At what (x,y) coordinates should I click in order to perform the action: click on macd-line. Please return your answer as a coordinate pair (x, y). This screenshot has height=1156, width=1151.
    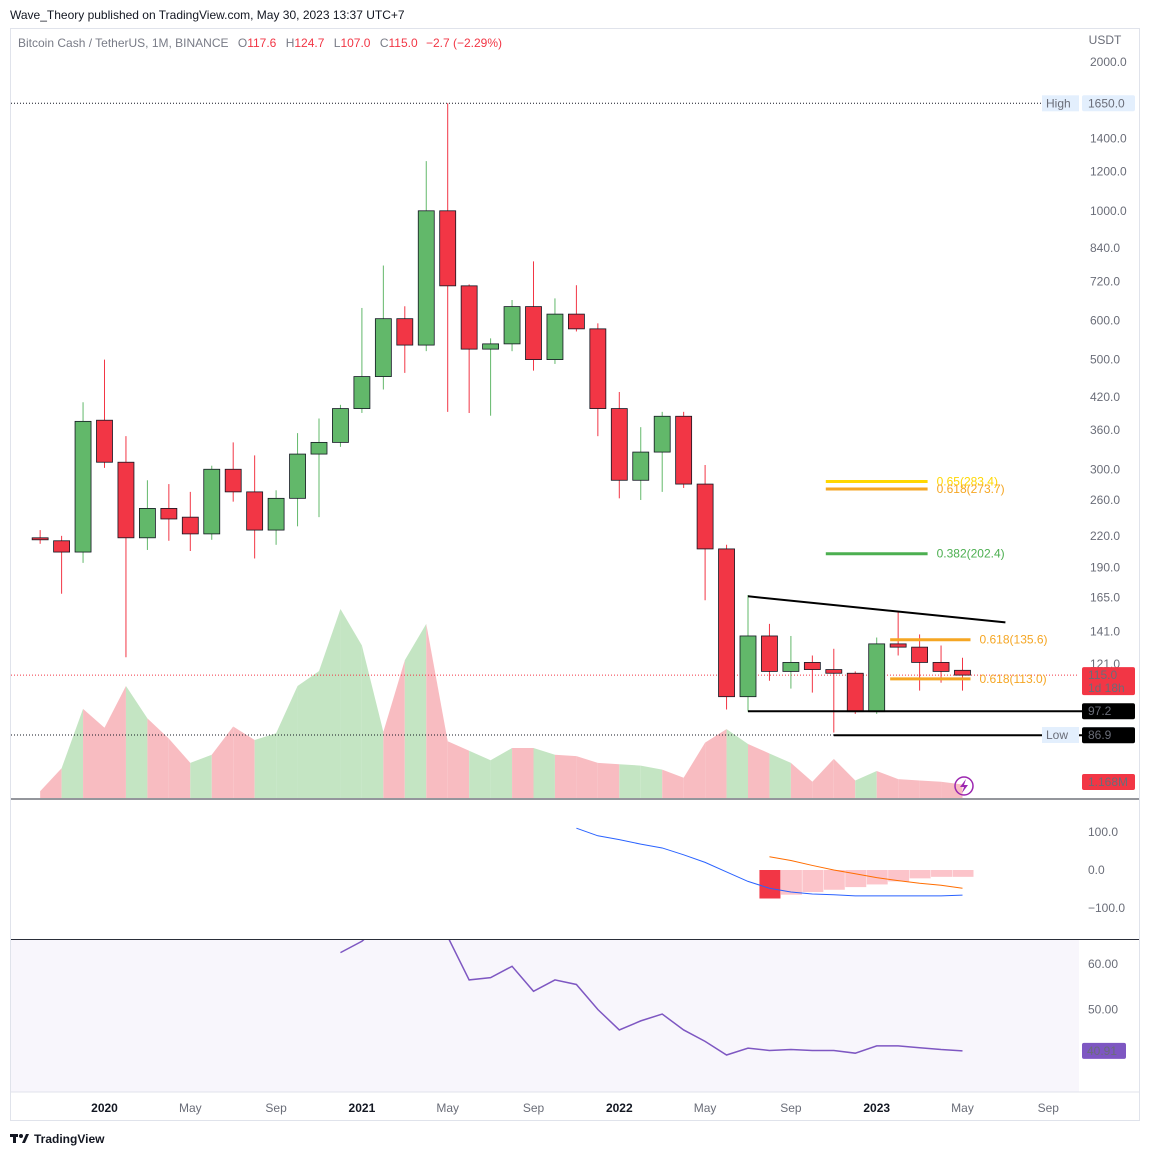
    Looking at the image, I should click on (769, 862).